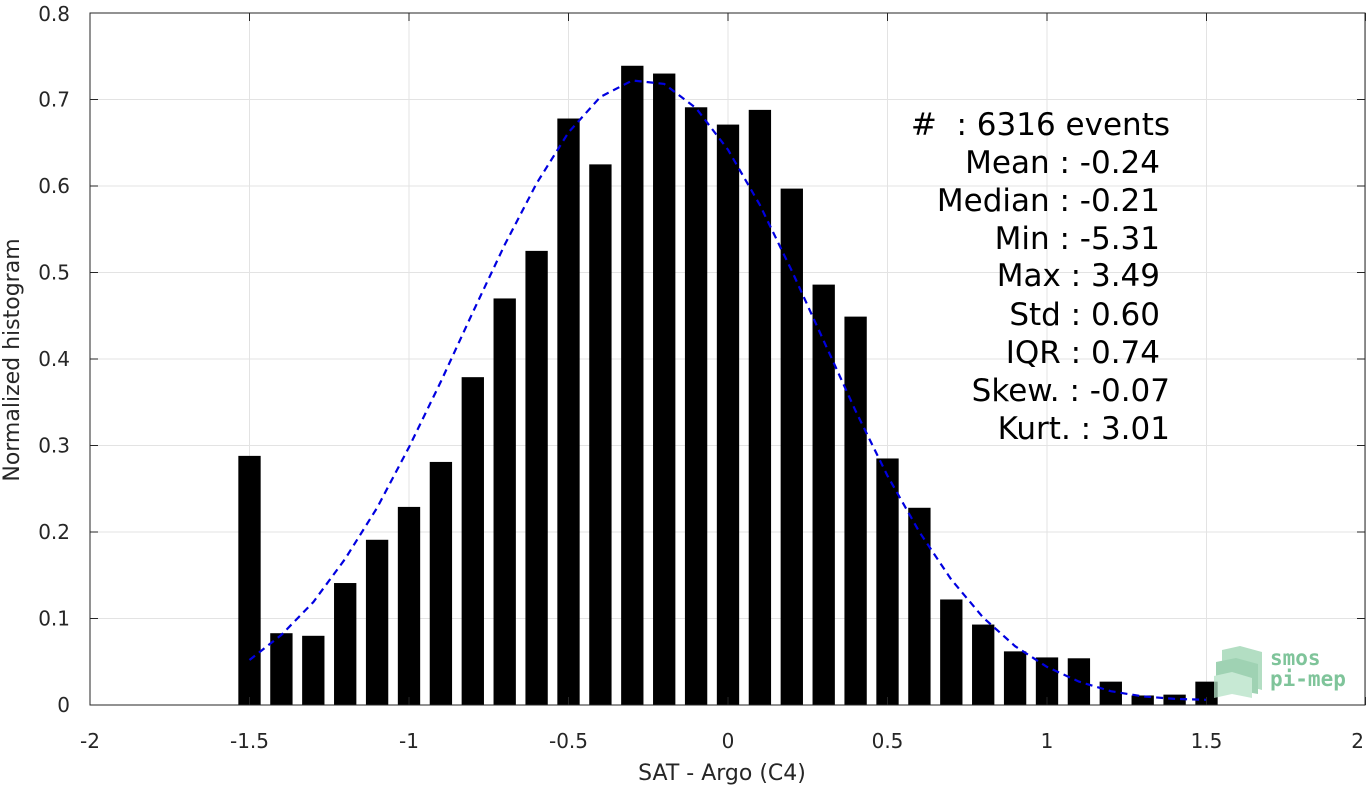 The image size is (1366, 786). Describe the element at coordinates (1295, 658) in the screenshot. I see `logo-text-smos: smos` at that location.